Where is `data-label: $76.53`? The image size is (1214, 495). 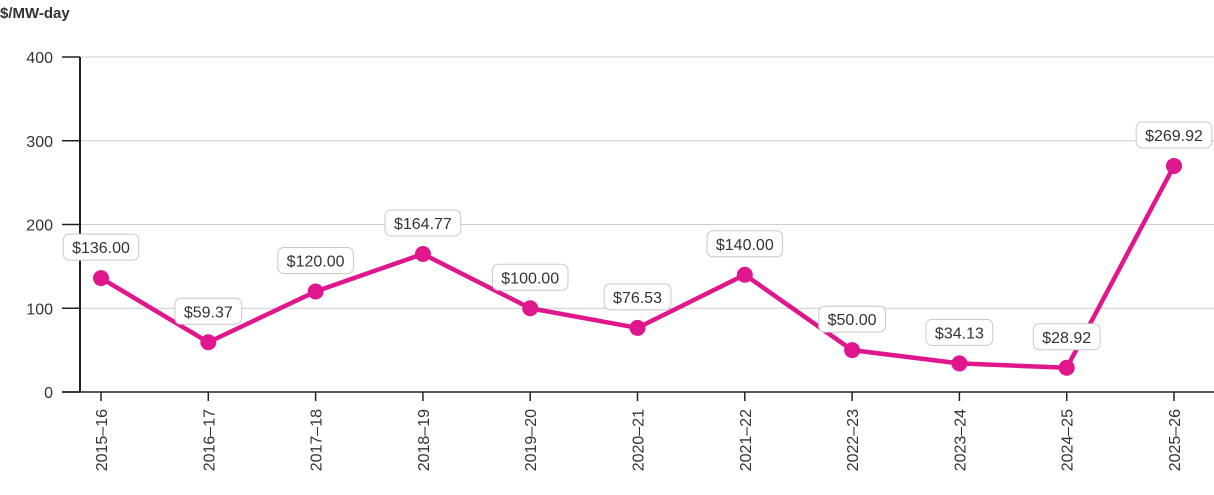
data-label: $76.53 is located at coordinates (637, 298).